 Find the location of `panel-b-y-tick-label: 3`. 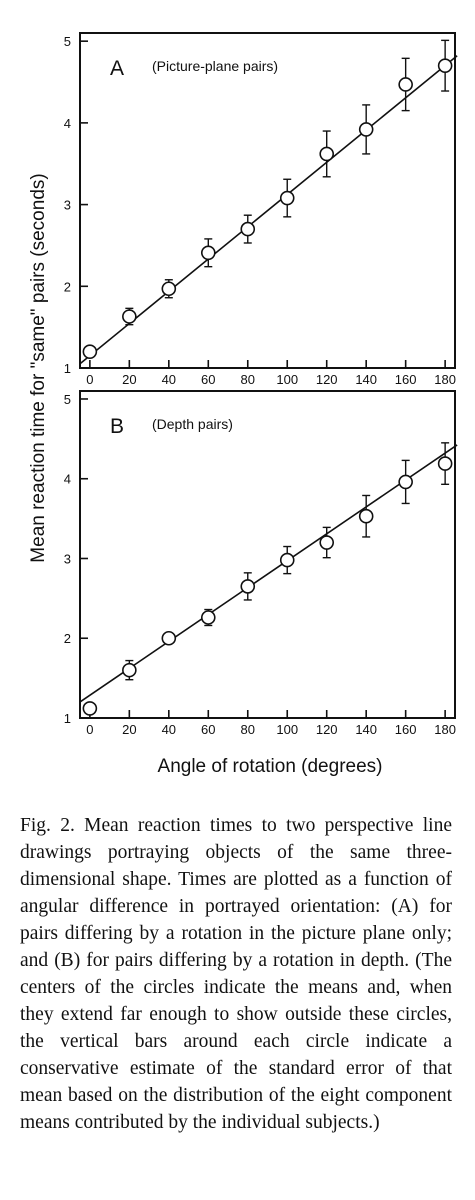

panel-b-y-tick-label: 3 is located at coordinates (67, 558).